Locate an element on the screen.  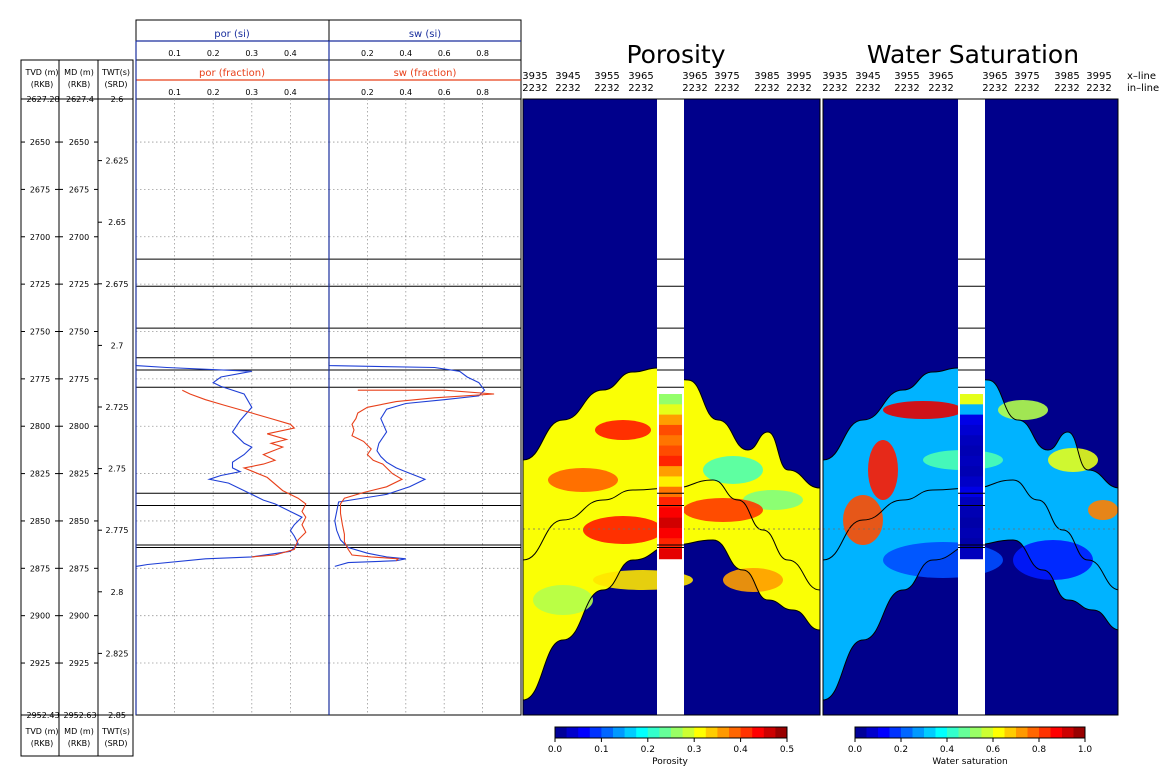
tvd-footer: TVD (m) is located at coordinates (41, 731).